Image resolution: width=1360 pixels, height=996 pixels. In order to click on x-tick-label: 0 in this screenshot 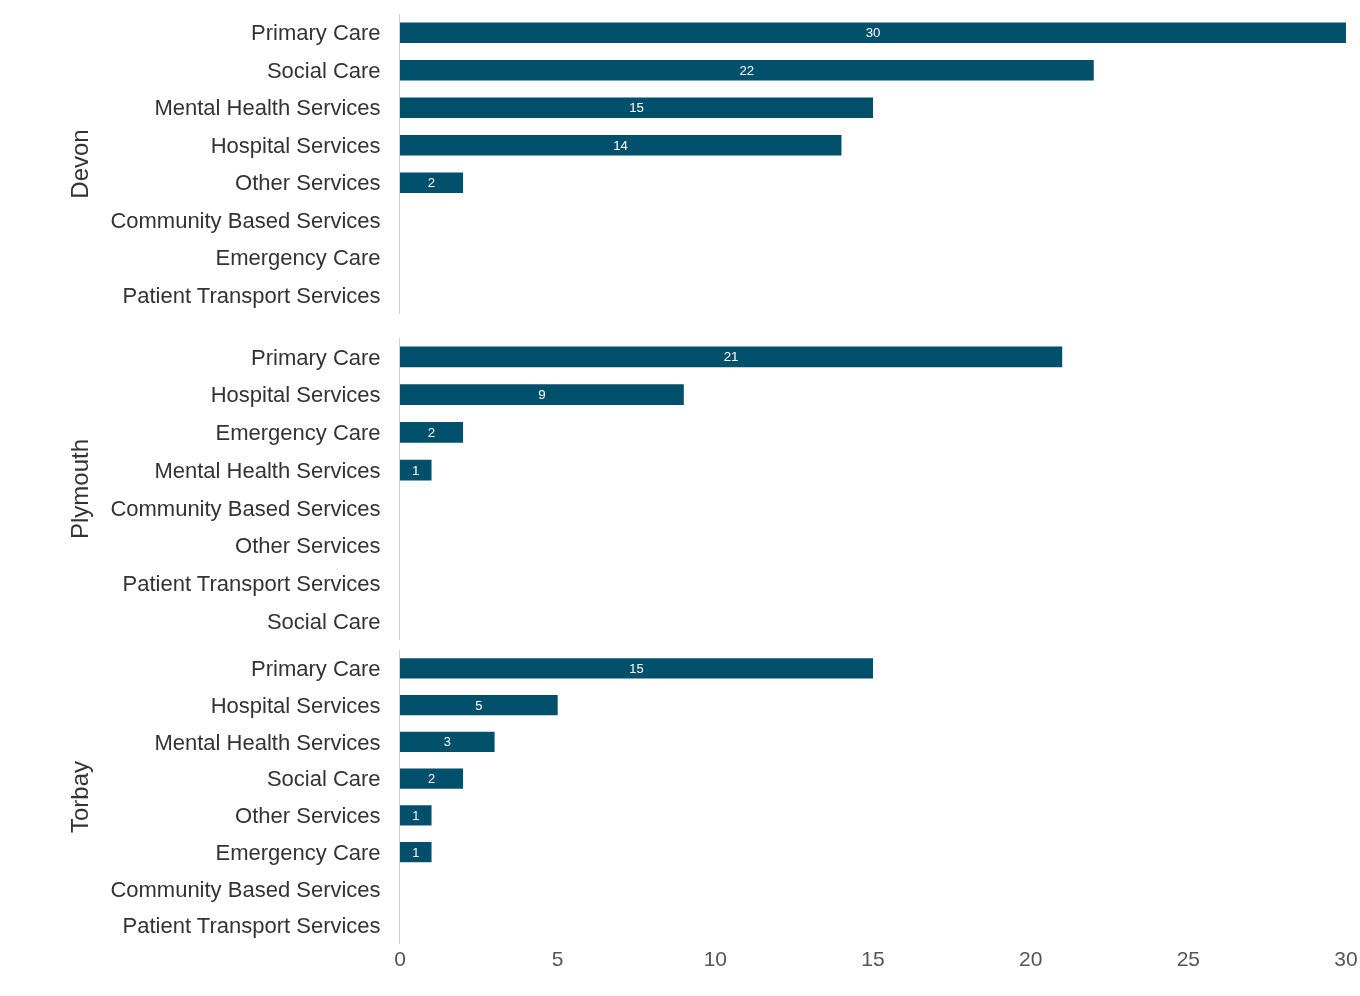, I will do `click(400, 958)`.